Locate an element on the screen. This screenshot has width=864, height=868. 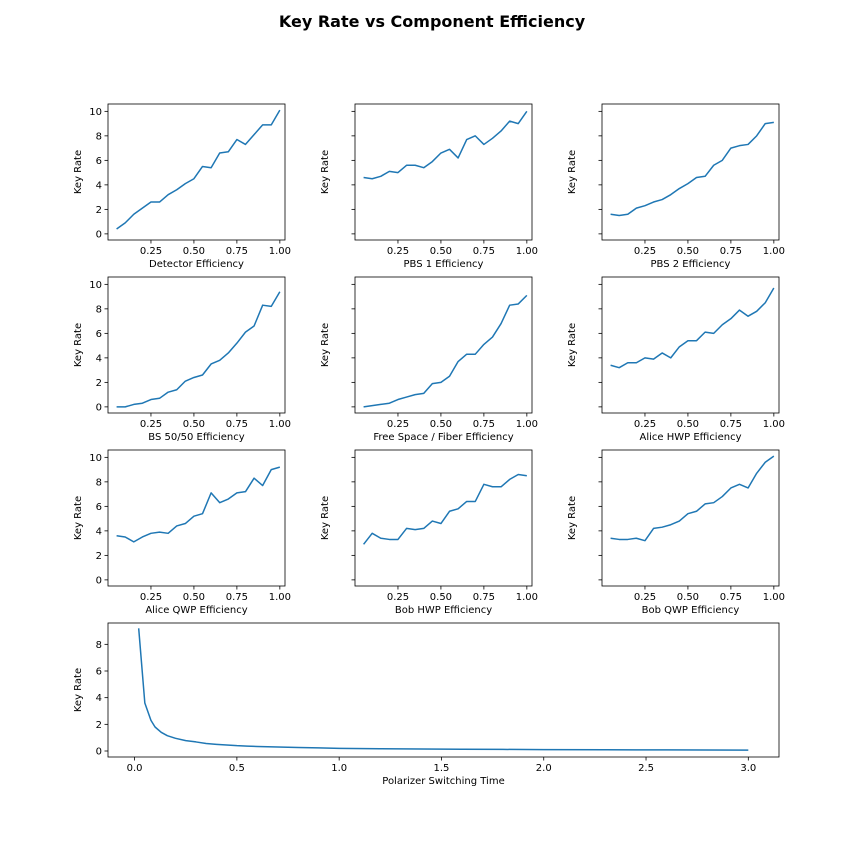
x-tick-label: 1.5 is located at coordinates (442, 768).